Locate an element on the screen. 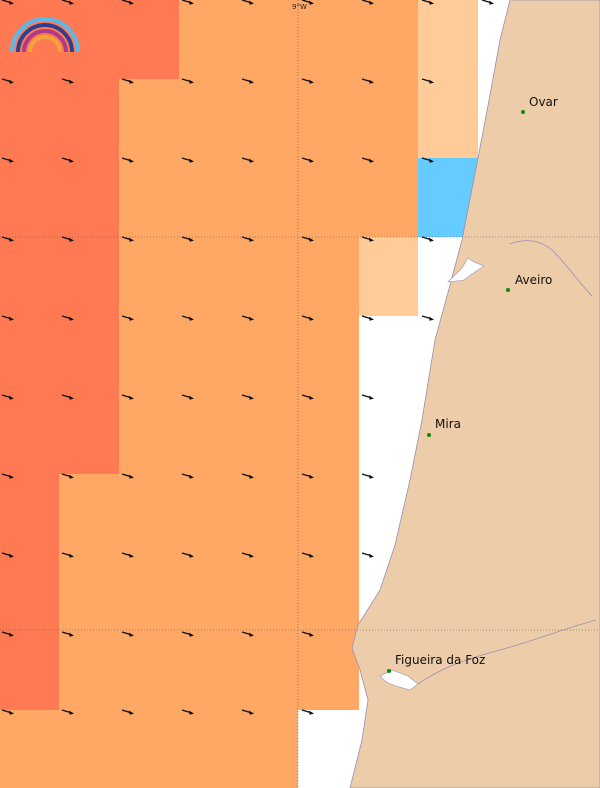  lagoon-aveiro is located at coordinates (466, 270).